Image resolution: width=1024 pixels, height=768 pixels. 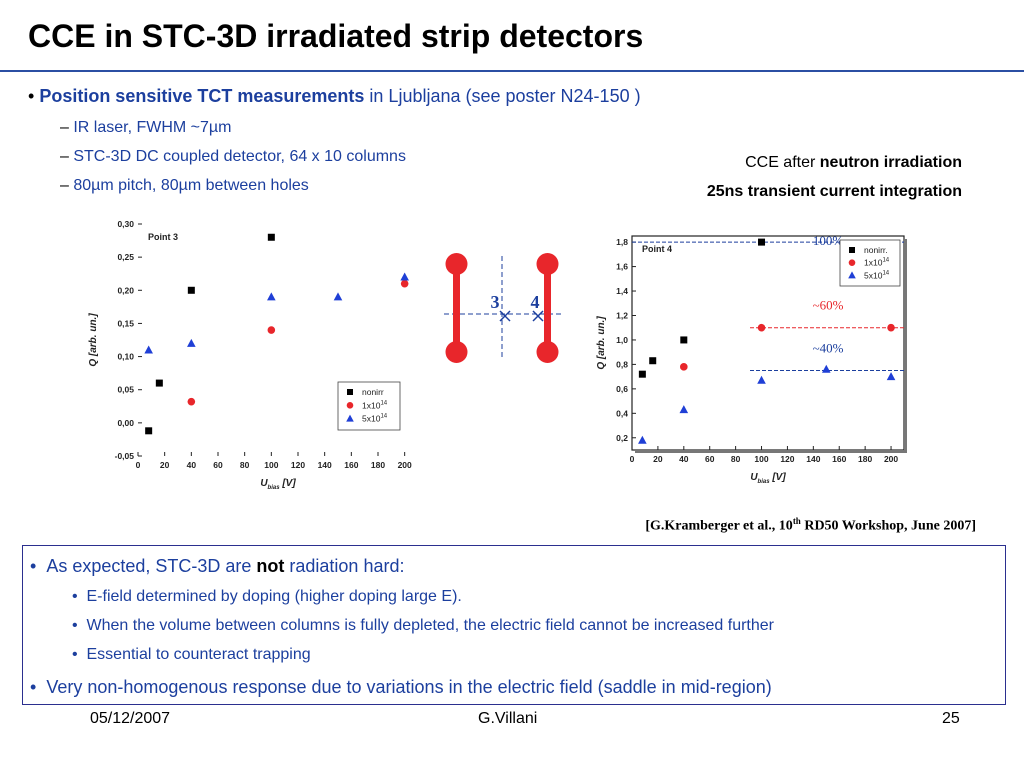 I want to click on footer-date: 05/12/2007, so click(x=130, y=718).